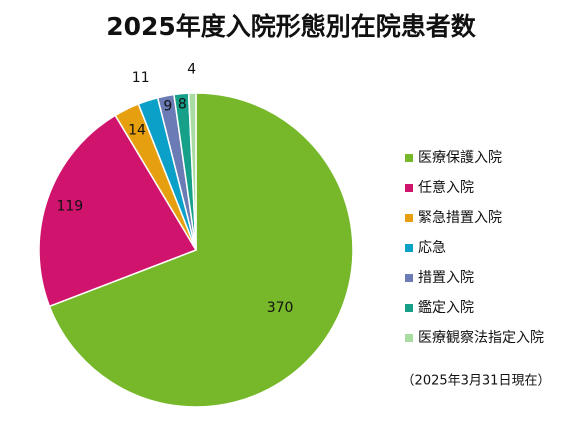  I want to click on data-label: 9, so click(167, 107).